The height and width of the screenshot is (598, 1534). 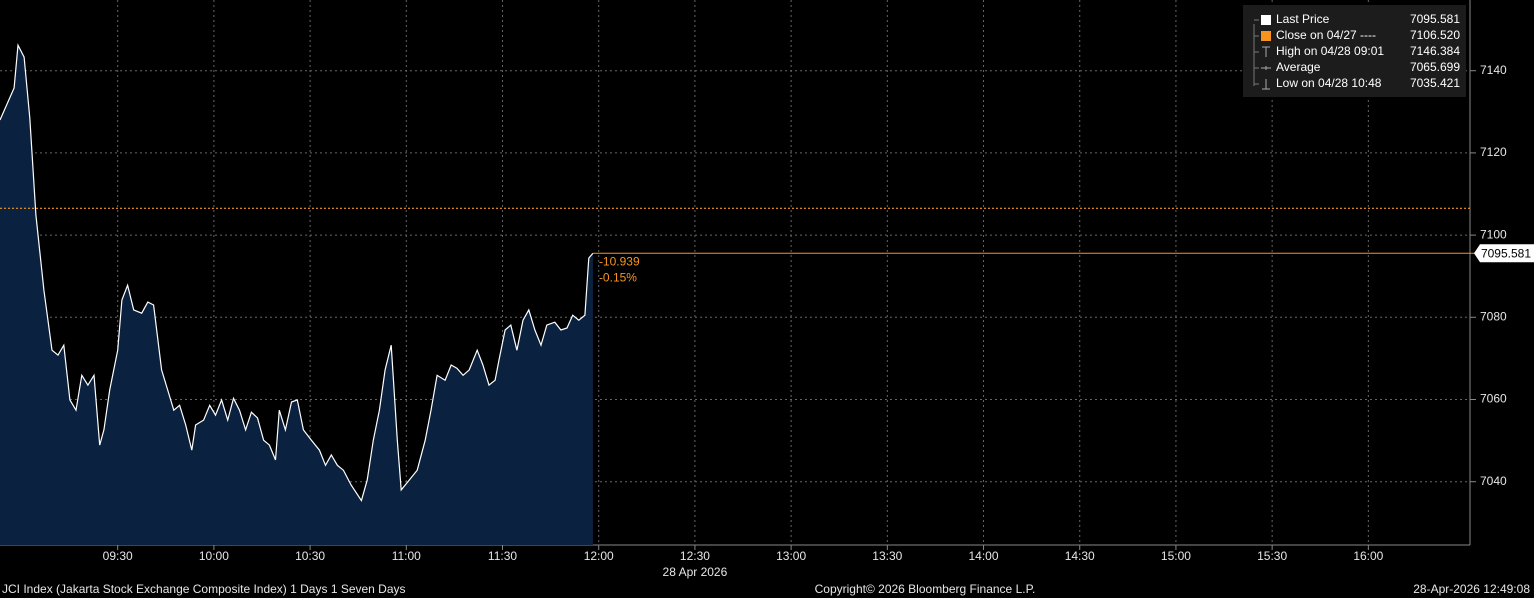 What do you see at coordinates (619, 261) in the screenshot?
I see `change-label: -10.939` at bounding box center [619, 261].